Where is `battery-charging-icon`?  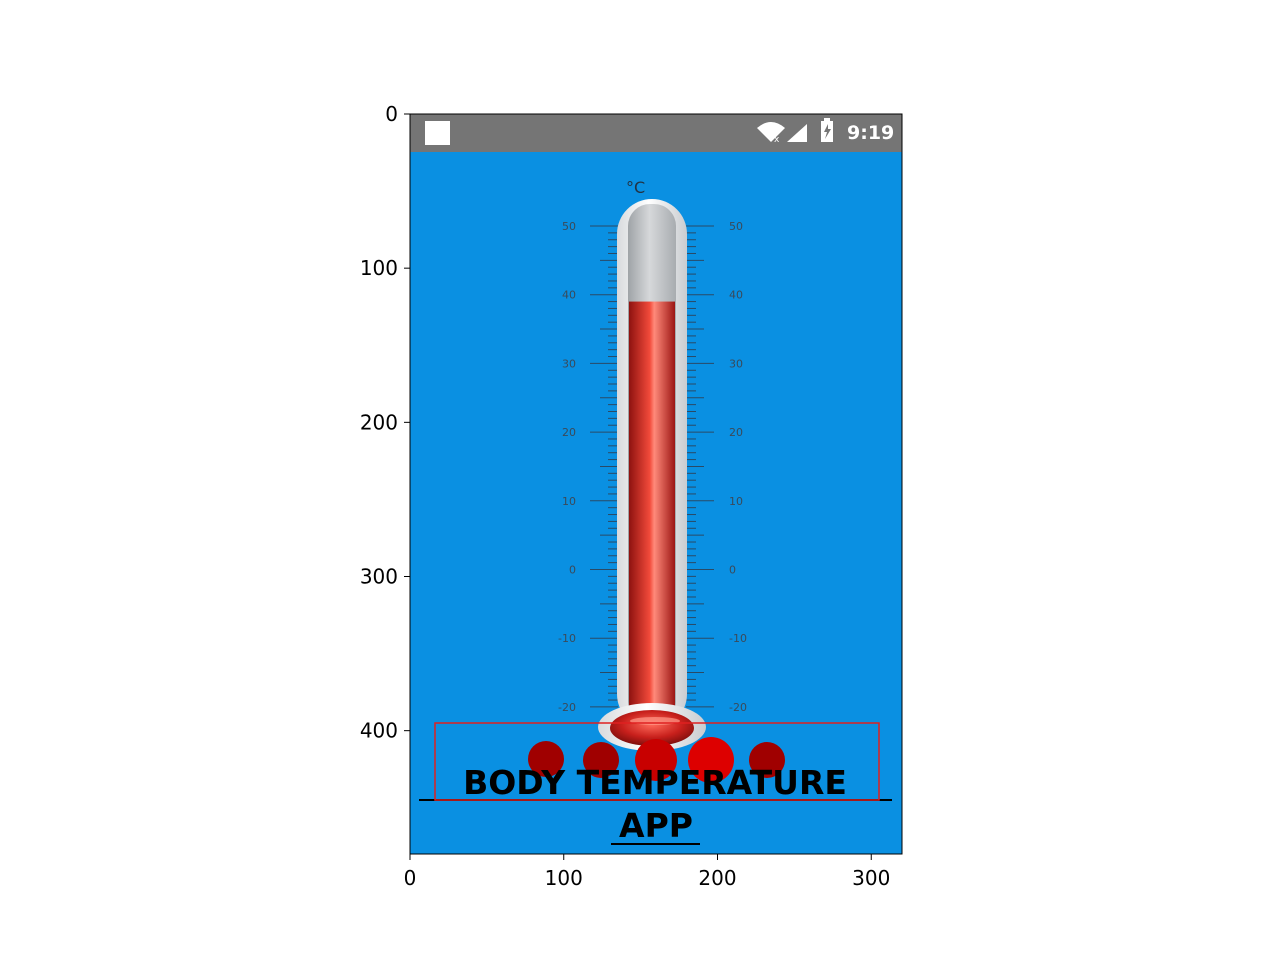
battery-charging-icon is located at coordinates (827, 130).